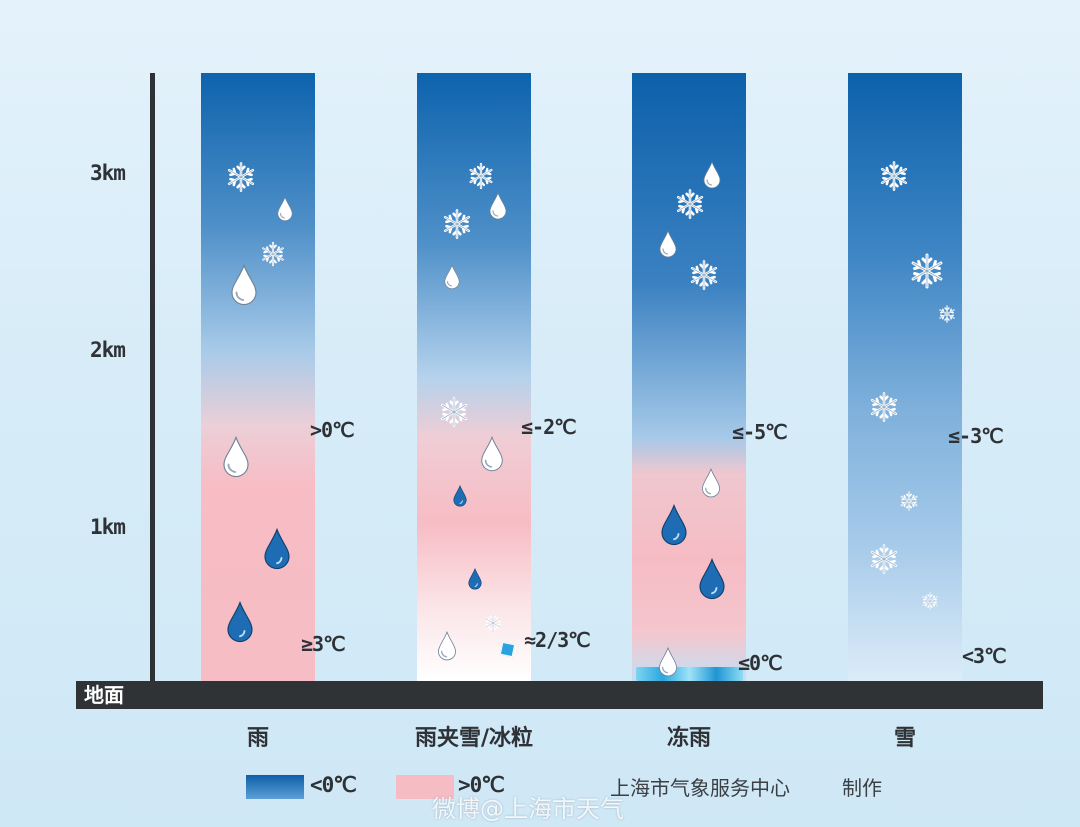 This screenshot has width=1080, height=827. Describe the element at coordinates (559, 695) in the screenshot. I see `ground-bar` at that location.